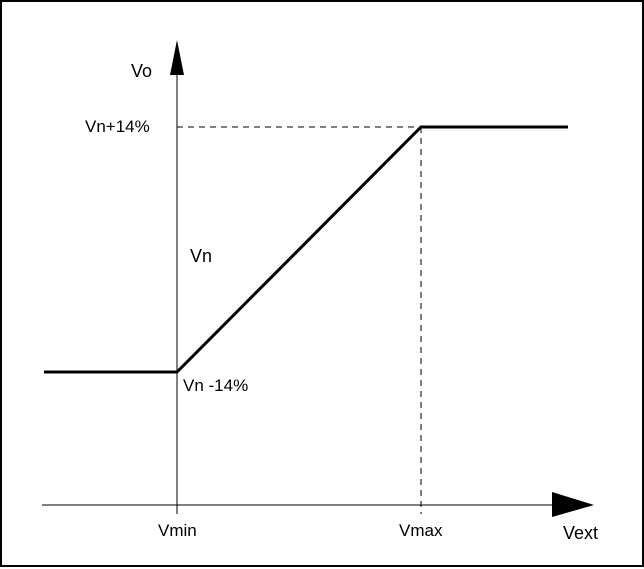 The image size is (644, 569). What do you see at coordinates (215, 385) in the screenshot?
I see `lower-limit-label: Vn -14%` at bounding box center [215, 385].